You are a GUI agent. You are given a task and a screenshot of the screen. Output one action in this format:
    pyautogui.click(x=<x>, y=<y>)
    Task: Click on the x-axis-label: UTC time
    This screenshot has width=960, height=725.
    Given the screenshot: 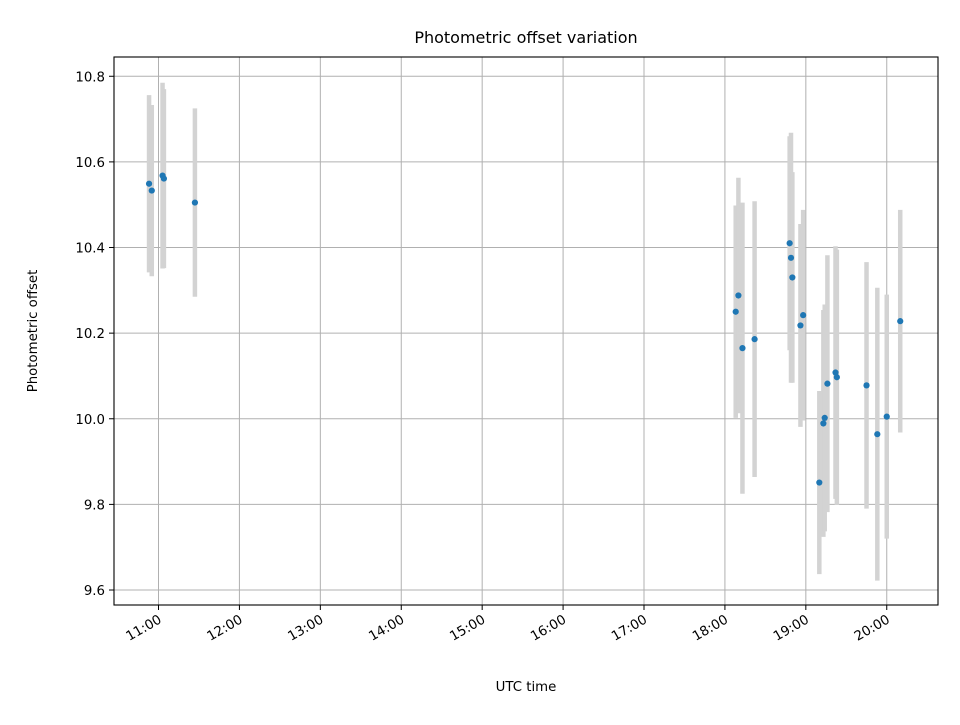 What is the action you would take?
    pyautogui.click(x=526, y=687)
    